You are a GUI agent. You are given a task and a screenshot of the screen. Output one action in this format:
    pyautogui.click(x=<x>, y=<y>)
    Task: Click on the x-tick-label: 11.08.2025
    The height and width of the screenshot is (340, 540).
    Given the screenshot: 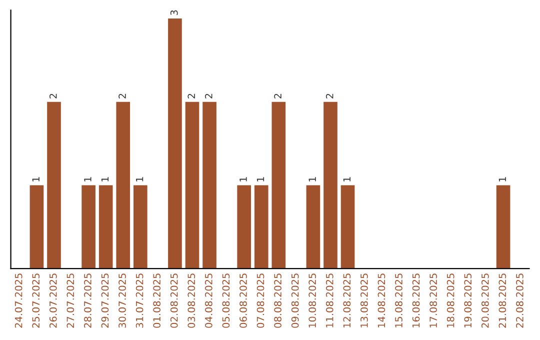 What is the action you would take?
    pyautogui.click(x=330, y=301)
    